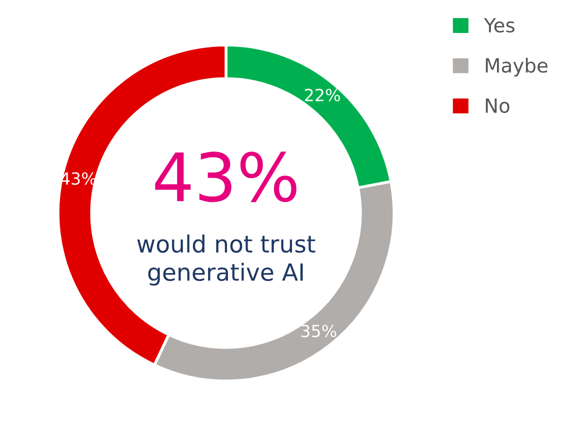 The width and height of the screenshot is (566, 427). What do you see at coordinates (322, 95) in the screenshot?
I see `data-label: 22%` at bounding box center [322, 95].